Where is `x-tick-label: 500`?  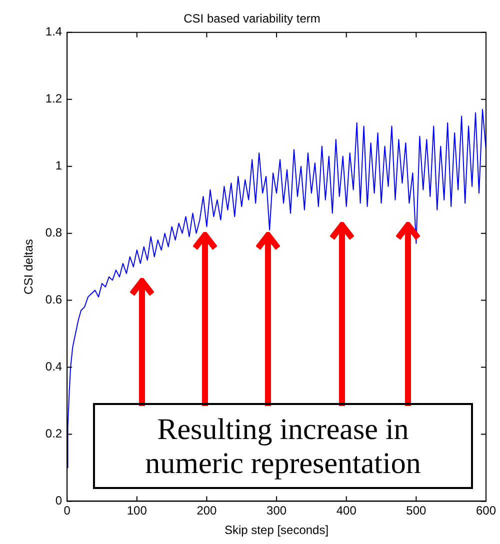 x-tick-label: 500 is located at coordinates (416, 511).